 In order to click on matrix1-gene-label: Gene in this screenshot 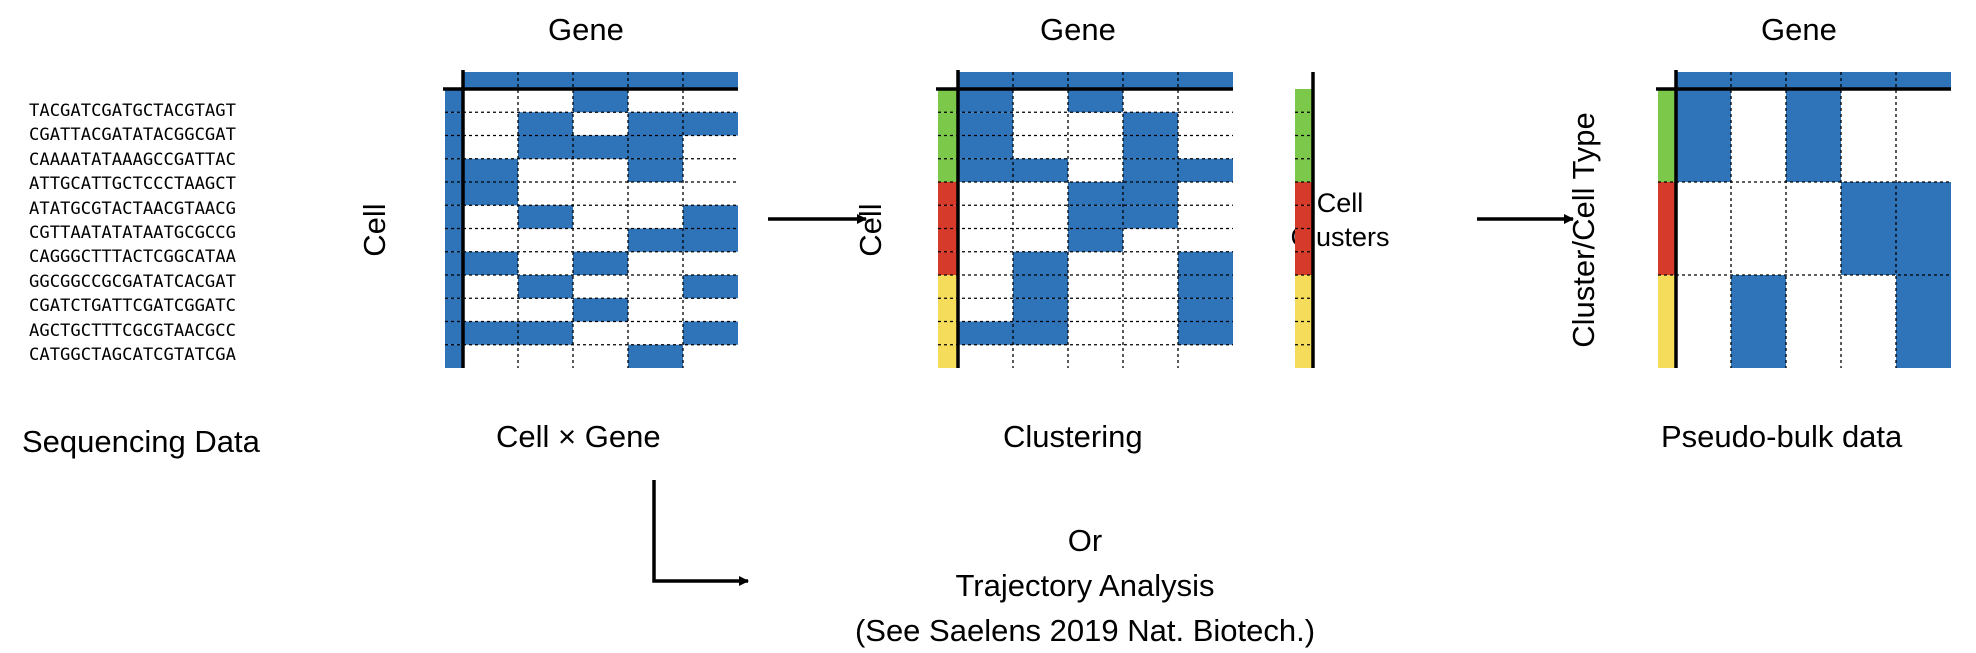, I will do `click(586, 29)`.